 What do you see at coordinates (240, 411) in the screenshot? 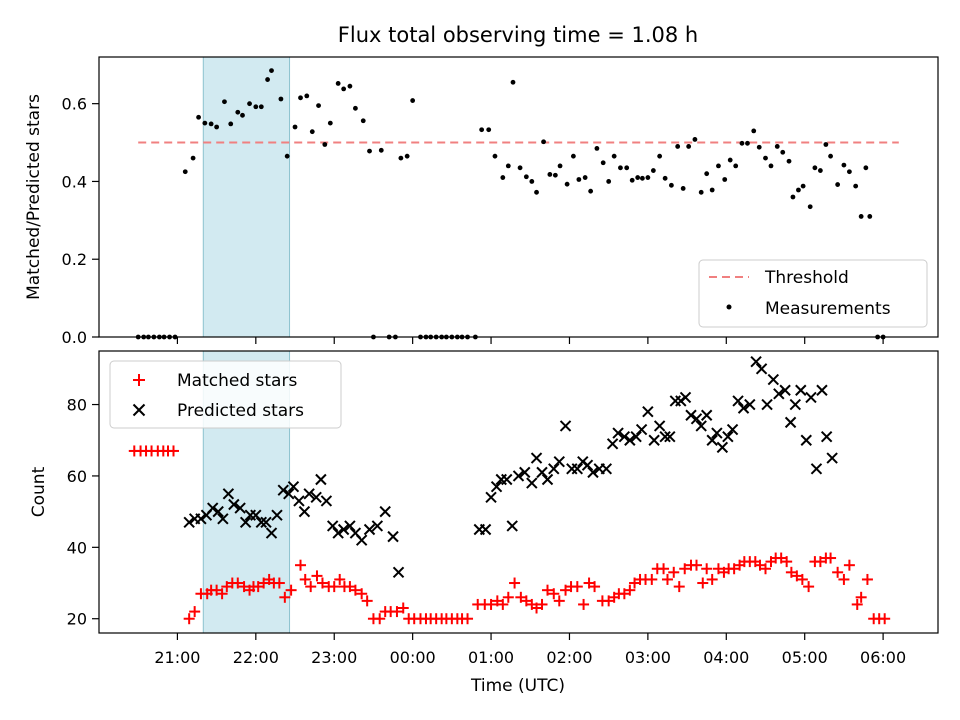
I see `predicted-legend-label: Predicted stars` at bounding box center [240, 411].